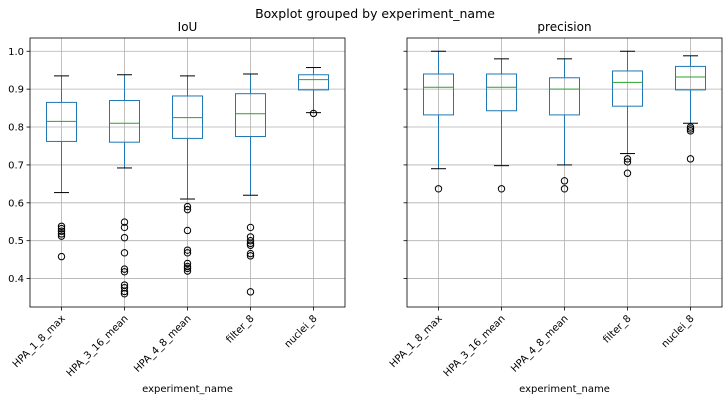  I want to click on y-tick-label: 0.4, so click(16, 279).